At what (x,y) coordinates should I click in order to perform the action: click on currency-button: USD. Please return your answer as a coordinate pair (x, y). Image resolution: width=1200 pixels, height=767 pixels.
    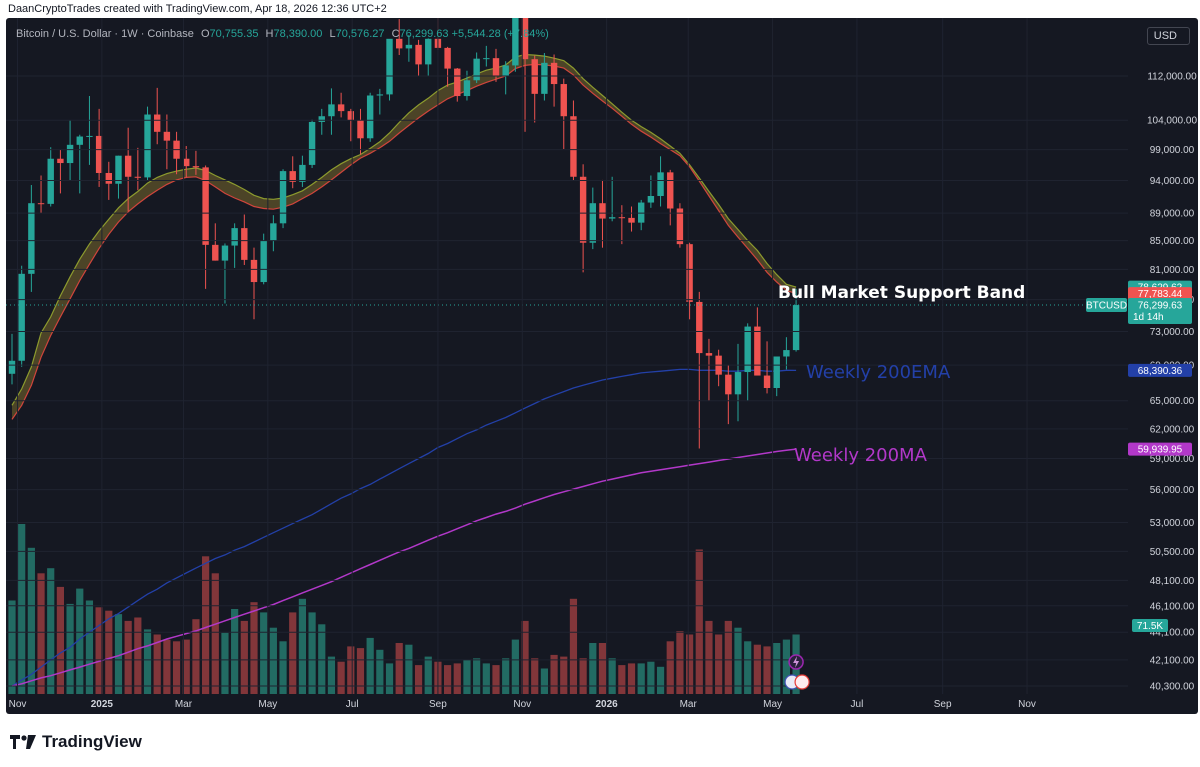
    Looking at the image, I should click on (1168, 36).